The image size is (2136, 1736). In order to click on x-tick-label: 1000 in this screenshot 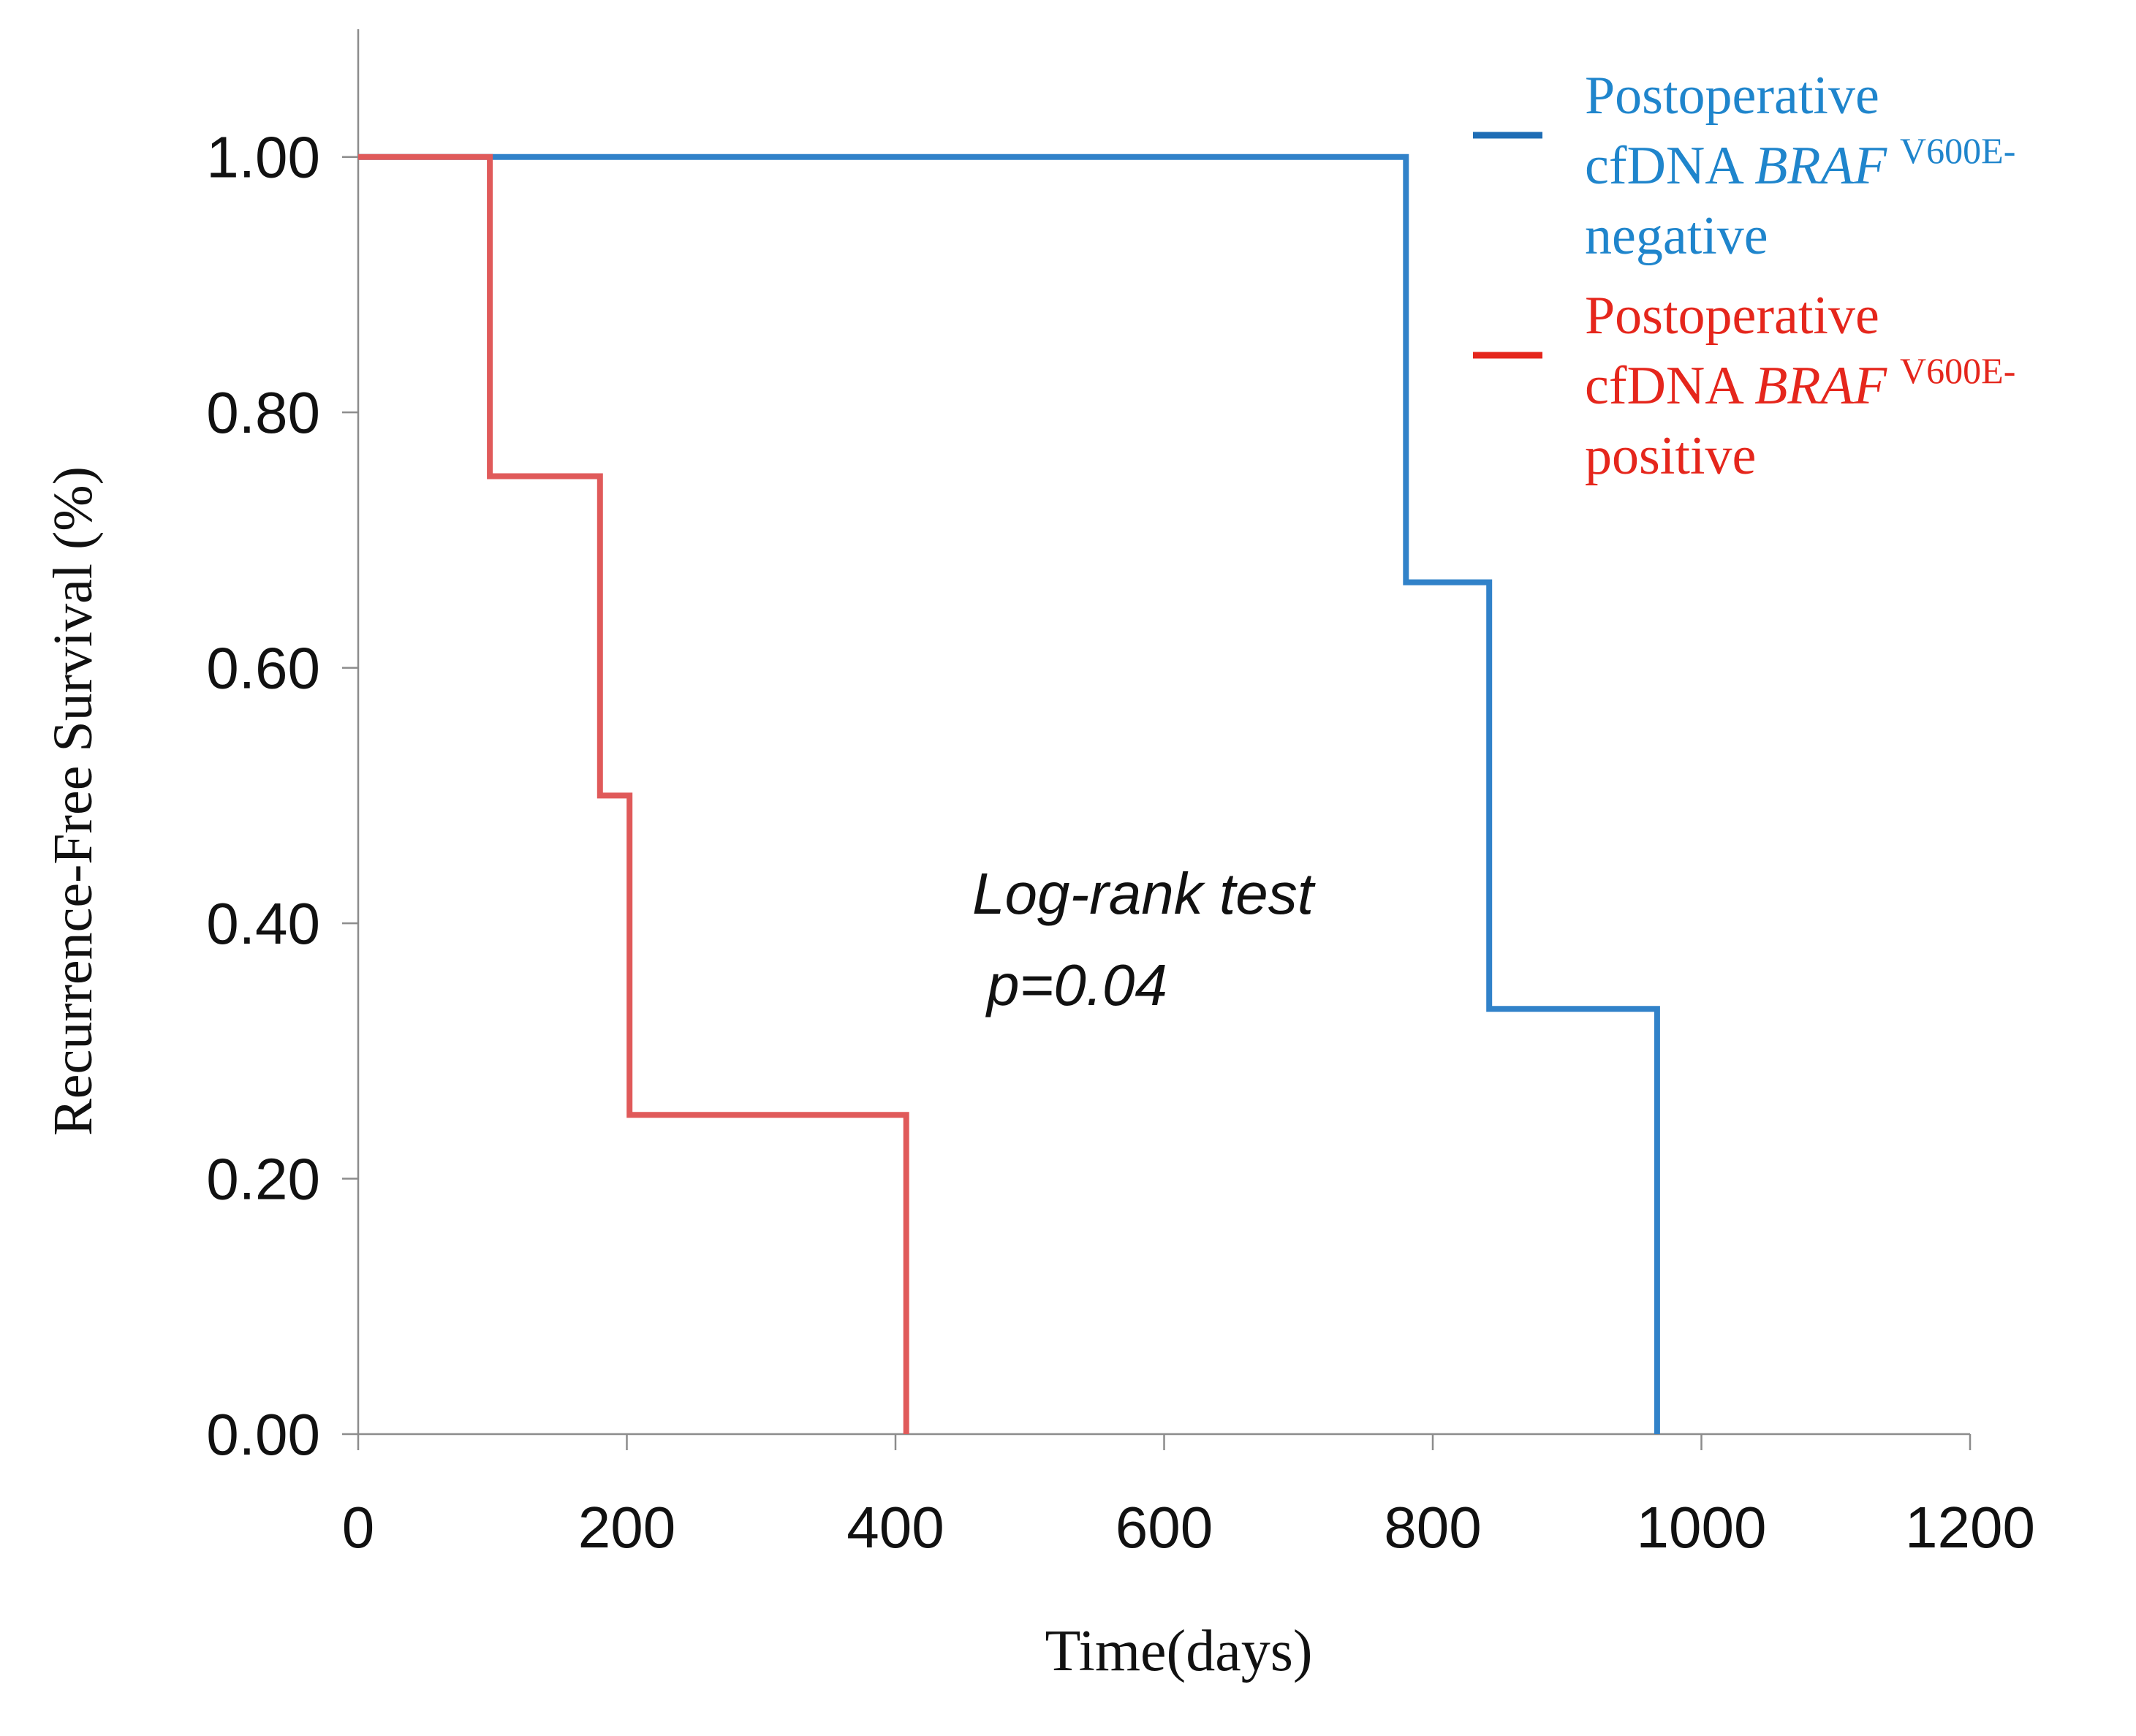, I will do `click(1702, 1528)`.